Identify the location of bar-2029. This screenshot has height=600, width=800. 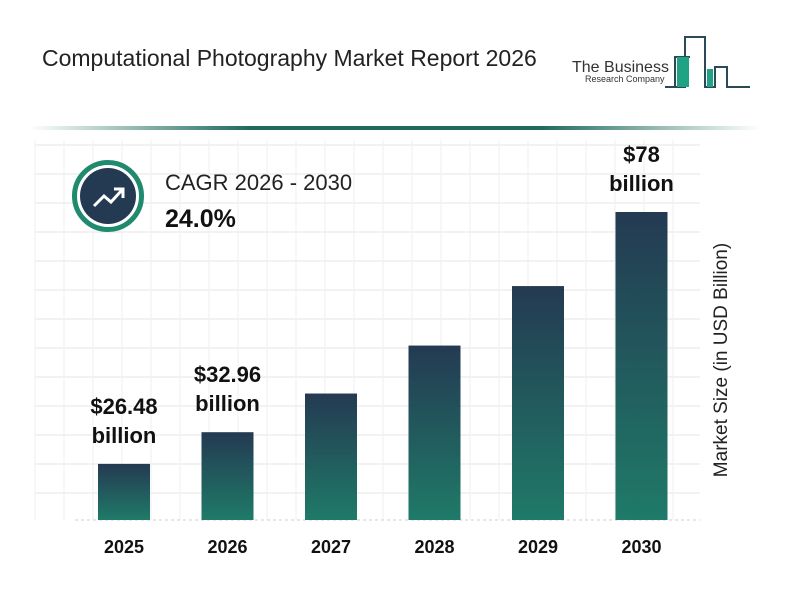
(538, 403).